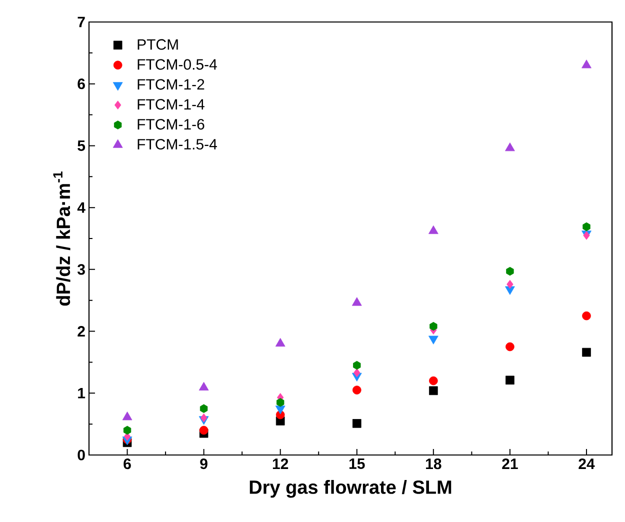 This screenshot has height=522, width=625. Describe the element at coordinates (171, 124) in the screenshot. I see `legend-label: FTCM-1-6` at that location.